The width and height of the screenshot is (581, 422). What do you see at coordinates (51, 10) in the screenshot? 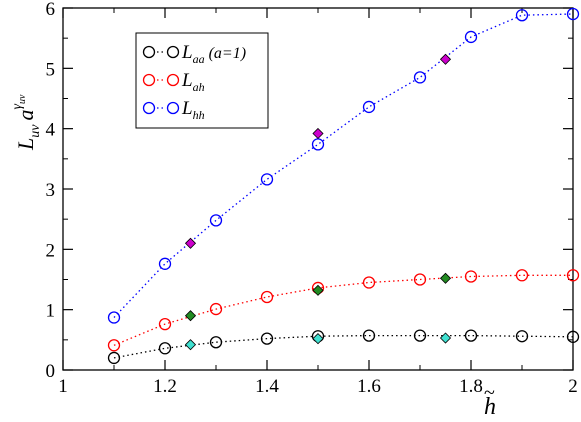
I see `y-tick-label: 6` at bounding box center [51, 10].